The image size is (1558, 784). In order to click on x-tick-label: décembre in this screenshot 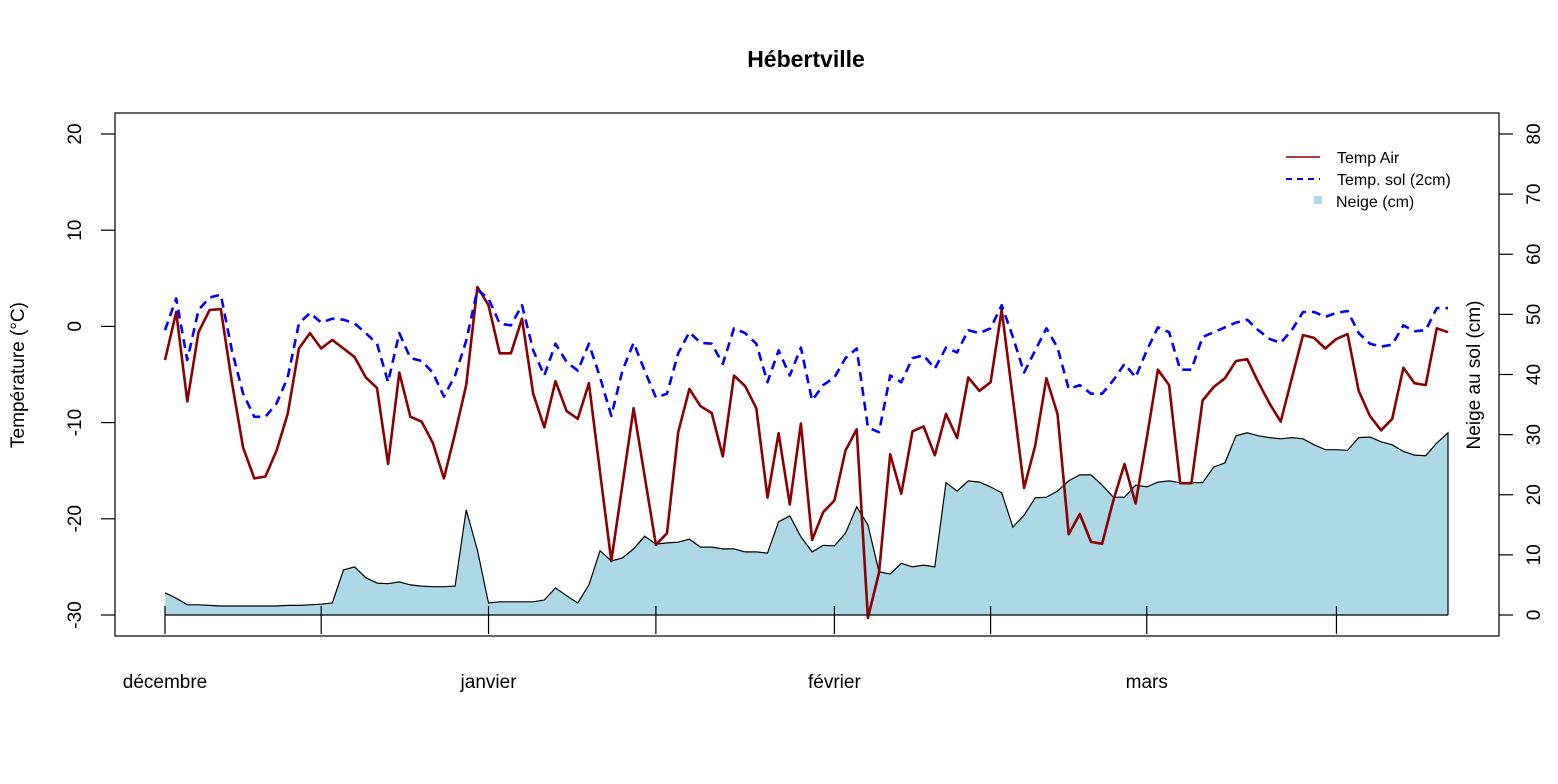, I will do `click(165, 682)`.